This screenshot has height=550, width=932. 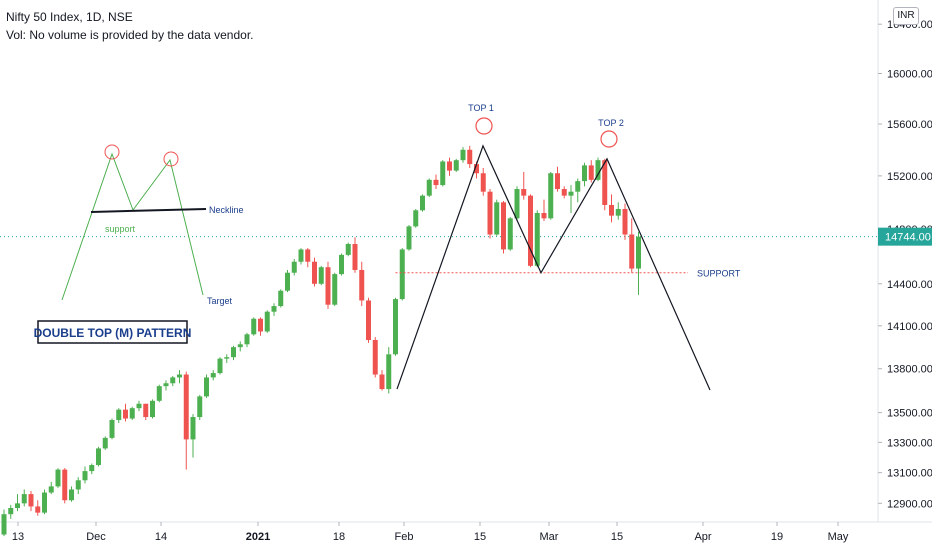 I want to click on time-axis: 13 Dec 14 2021 18 Feb 15 Mar 15 Apr 19 May, so click(x=430, y=532).